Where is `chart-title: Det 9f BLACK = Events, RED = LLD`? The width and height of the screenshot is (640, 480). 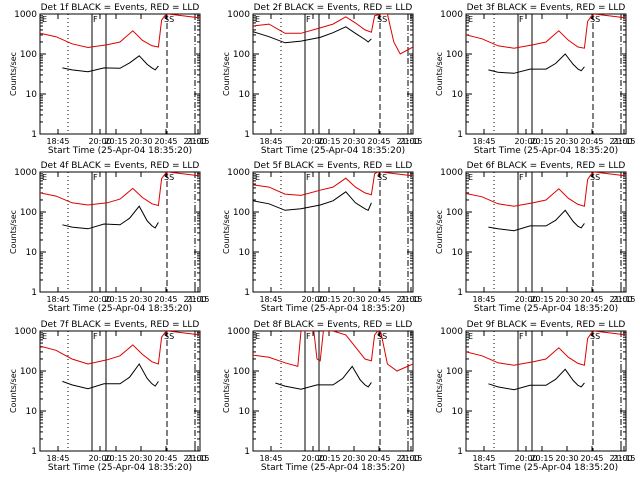
chart-title: Det 9f BLACK = Events, RED = LLD is located at coordinates (546, 325).